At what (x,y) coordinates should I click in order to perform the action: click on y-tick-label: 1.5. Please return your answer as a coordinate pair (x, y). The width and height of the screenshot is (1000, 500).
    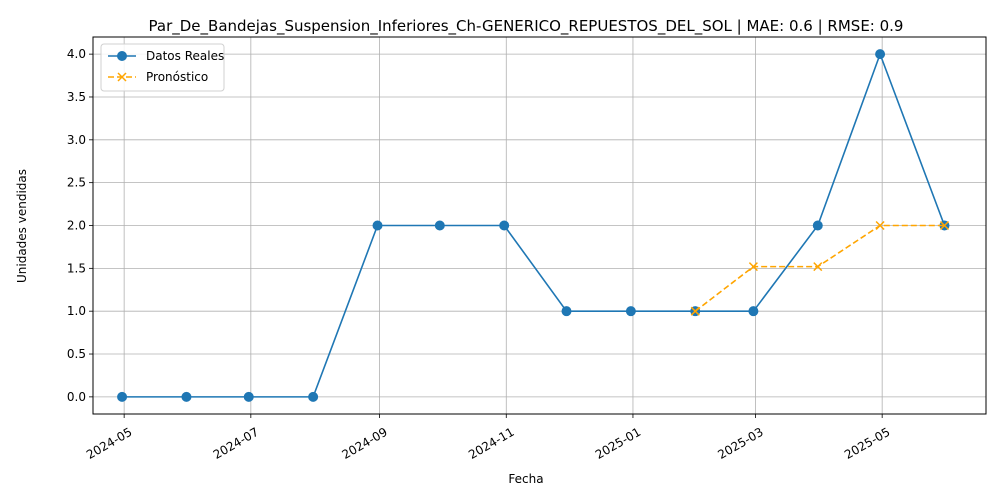
    Looking at the image, I should click on (76, 268).